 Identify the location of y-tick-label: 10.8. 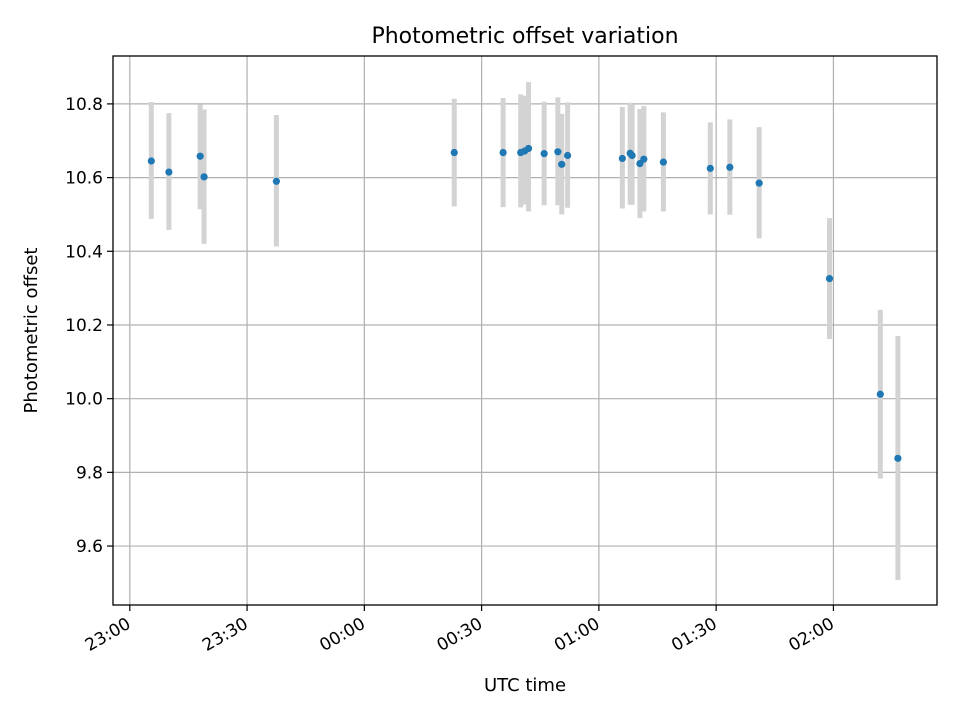
(84, 105).